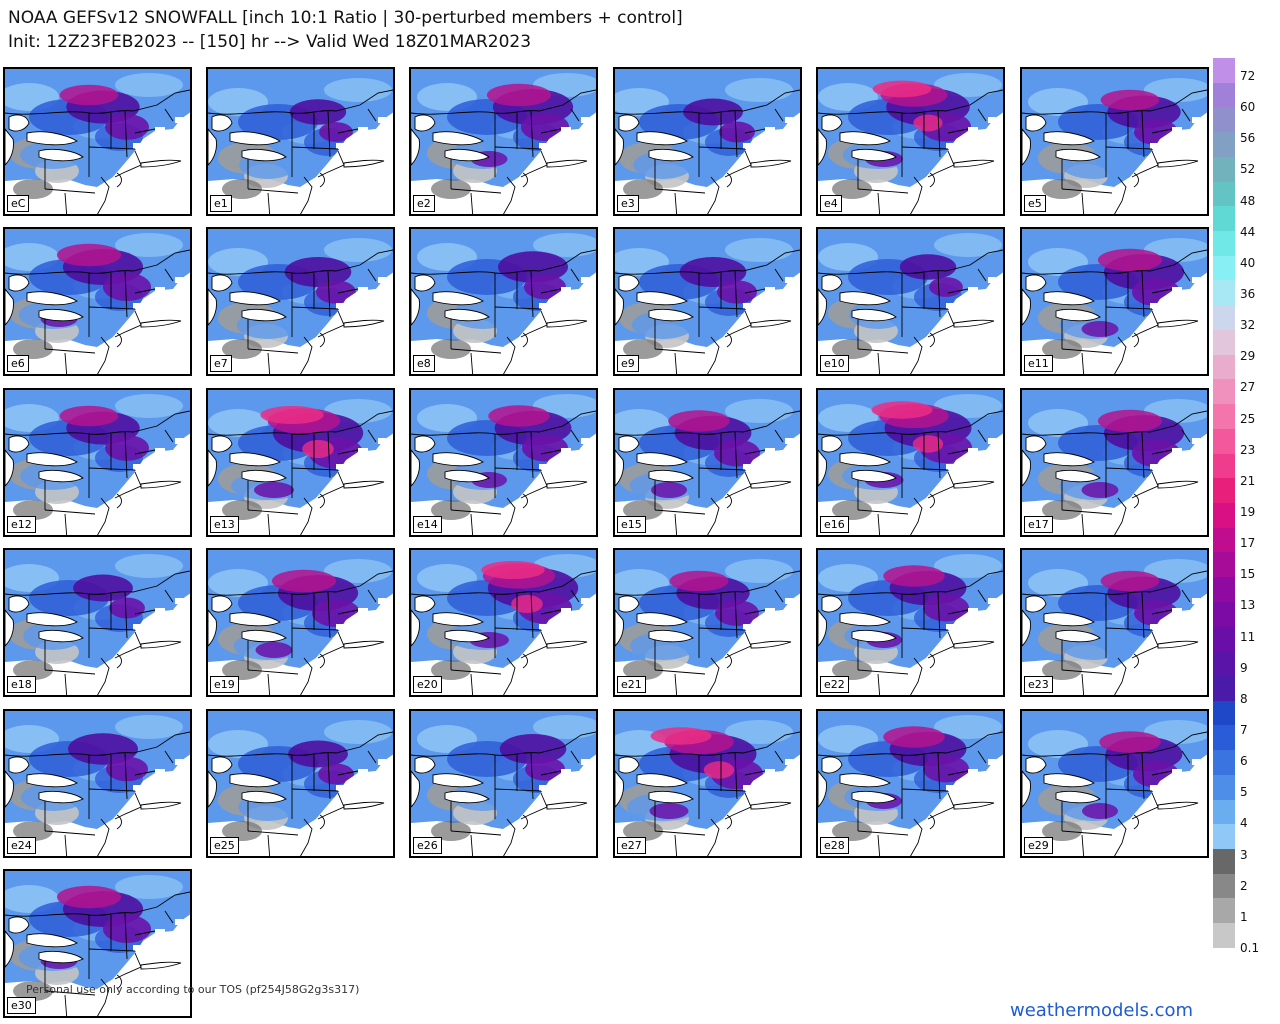 This screenshot has width=1280, height=1024. Describe the element at coordinates (1038, 684) in the screenshot. I see `member-label: e23` at that location.